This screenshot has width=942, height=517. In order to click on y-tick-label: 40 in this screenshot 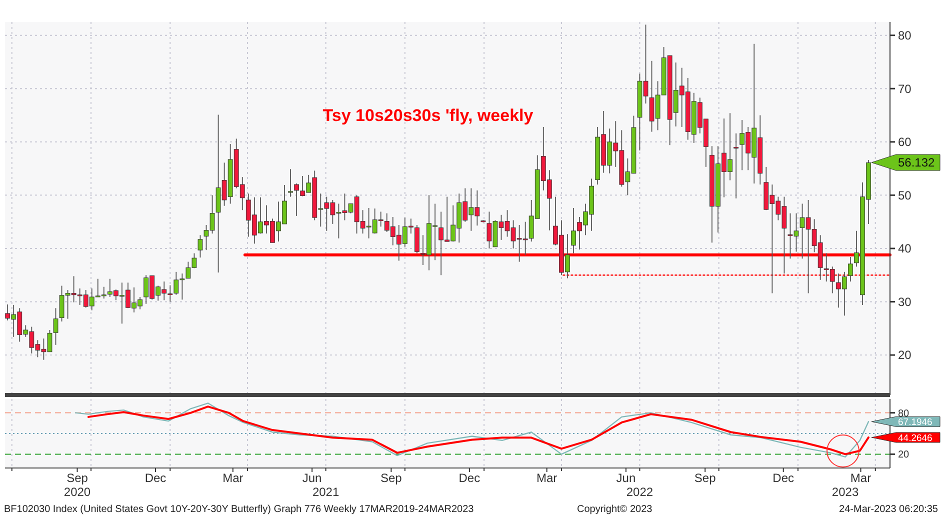, I will do `click(905, 249)`.